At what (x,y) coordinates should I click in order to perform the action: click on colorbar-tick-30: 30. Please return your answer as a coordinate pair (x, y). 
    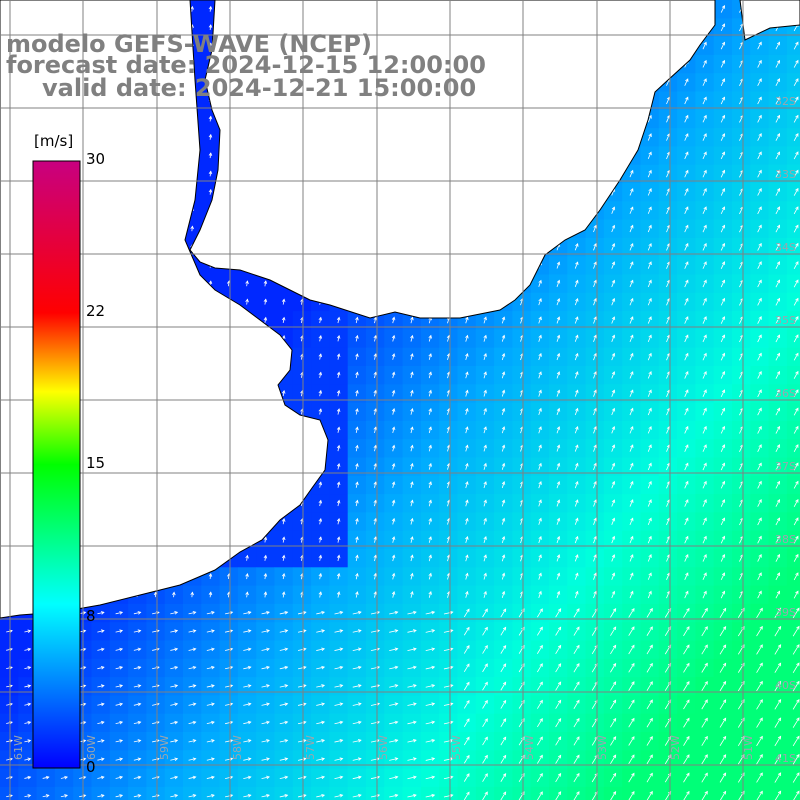
    Looking at the image, I should click on (96, 159).